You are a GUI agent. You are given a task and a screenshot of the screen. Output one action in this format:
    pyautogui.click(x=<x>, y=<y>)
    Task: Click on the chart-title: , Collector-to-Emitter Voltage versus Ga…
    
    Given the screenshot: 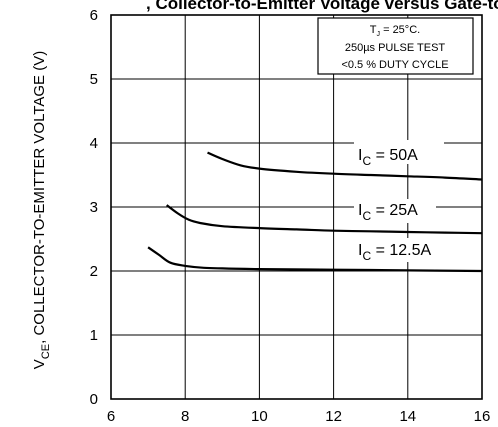 What is the action you would take?
    pyautogui.click(x=322, y=6)
    